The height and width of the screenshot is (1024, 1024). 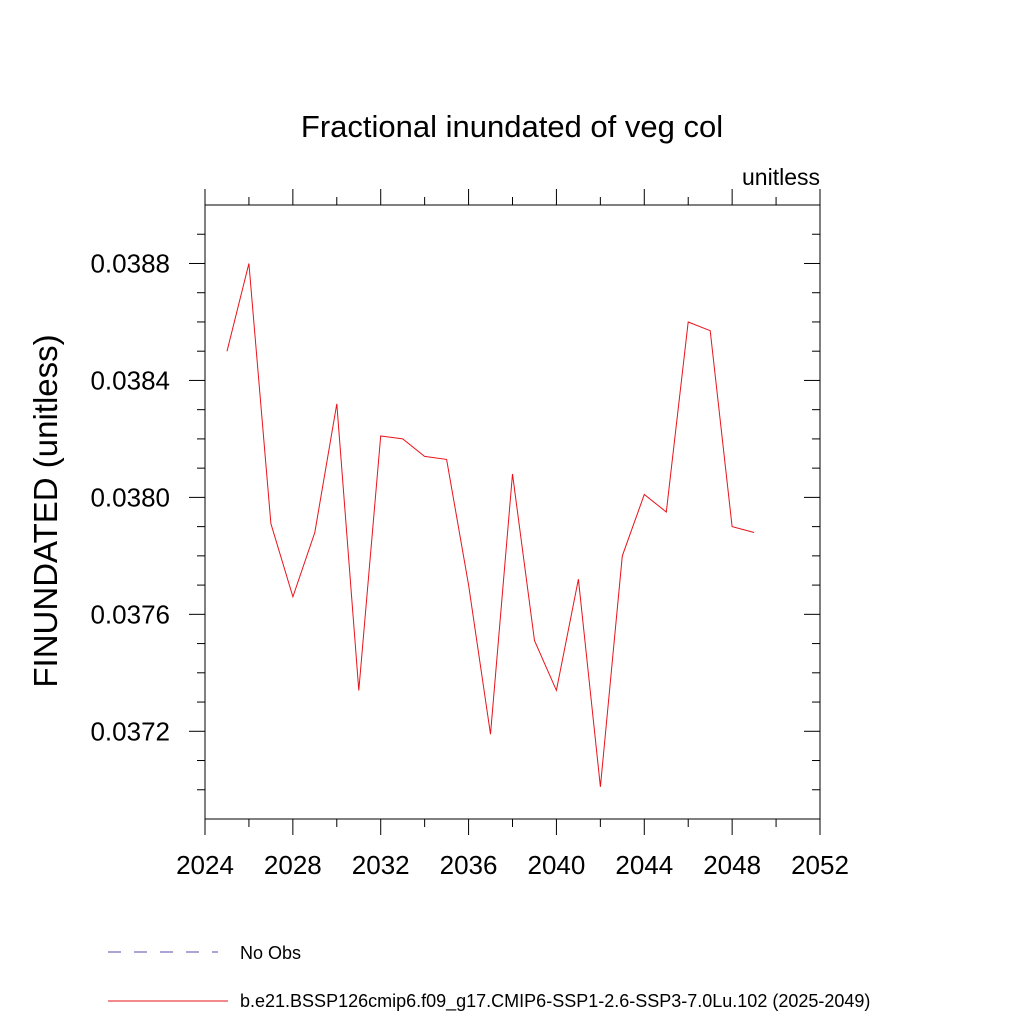 What do you see at coordinates (644, 865) in the screenshot?
I see `x-tick-label: 2044` at bounding box center [644, 865].